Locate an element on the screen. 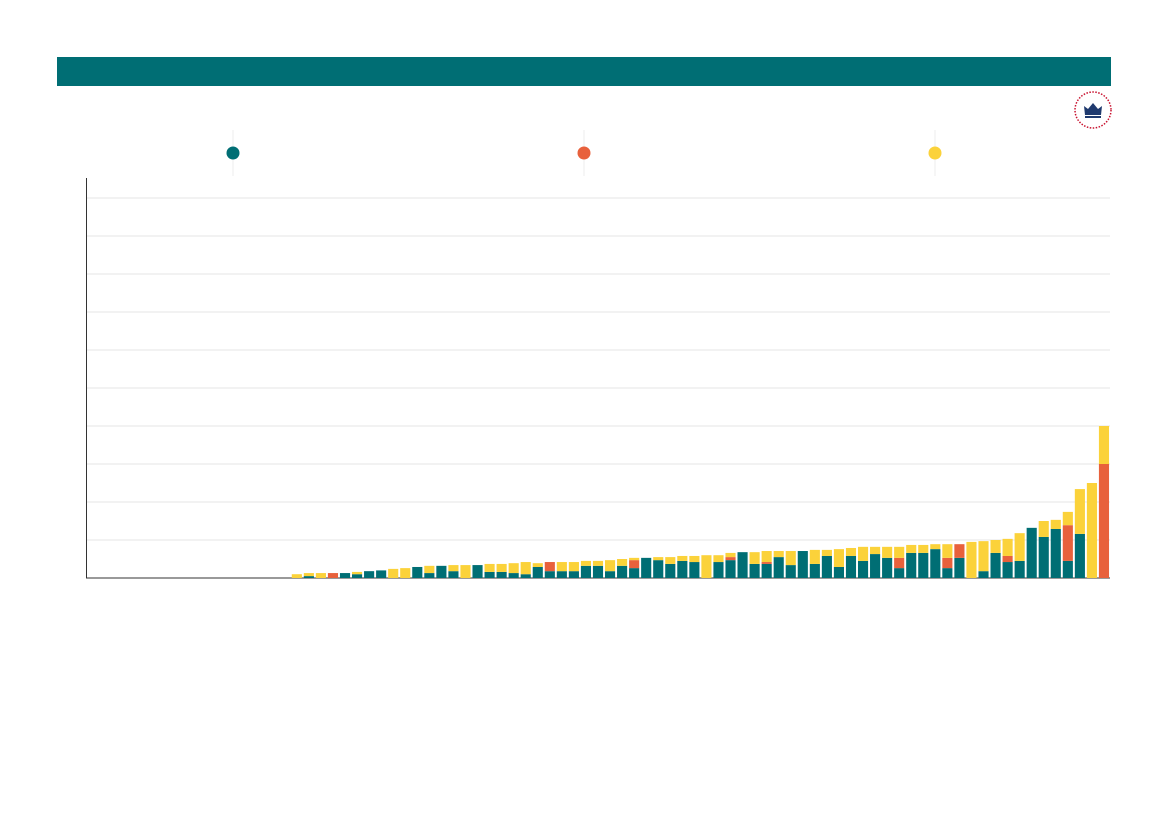 This screenshot has width=1169, height=826. logo is located at coordinates (1093, 110).